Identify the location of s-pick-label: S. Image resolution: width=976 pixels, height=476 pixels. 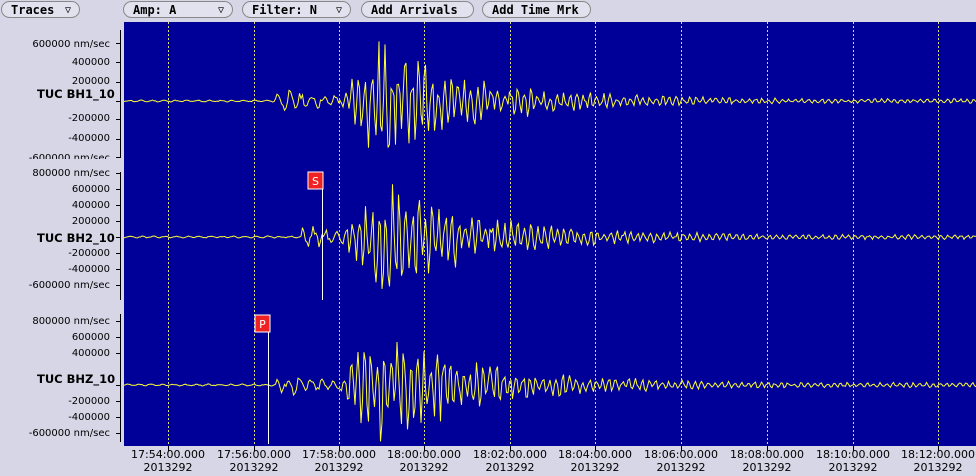
(315, 181).